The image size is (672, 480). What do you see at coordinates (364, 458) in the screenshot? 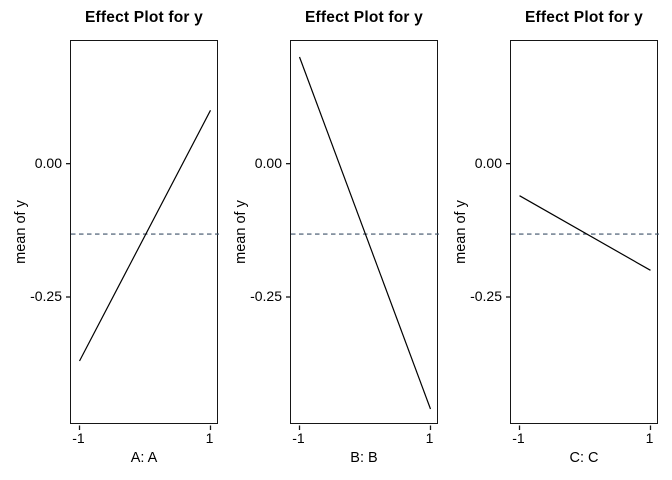
I see `x-axis-label: B` at bounding box center [364, 458].